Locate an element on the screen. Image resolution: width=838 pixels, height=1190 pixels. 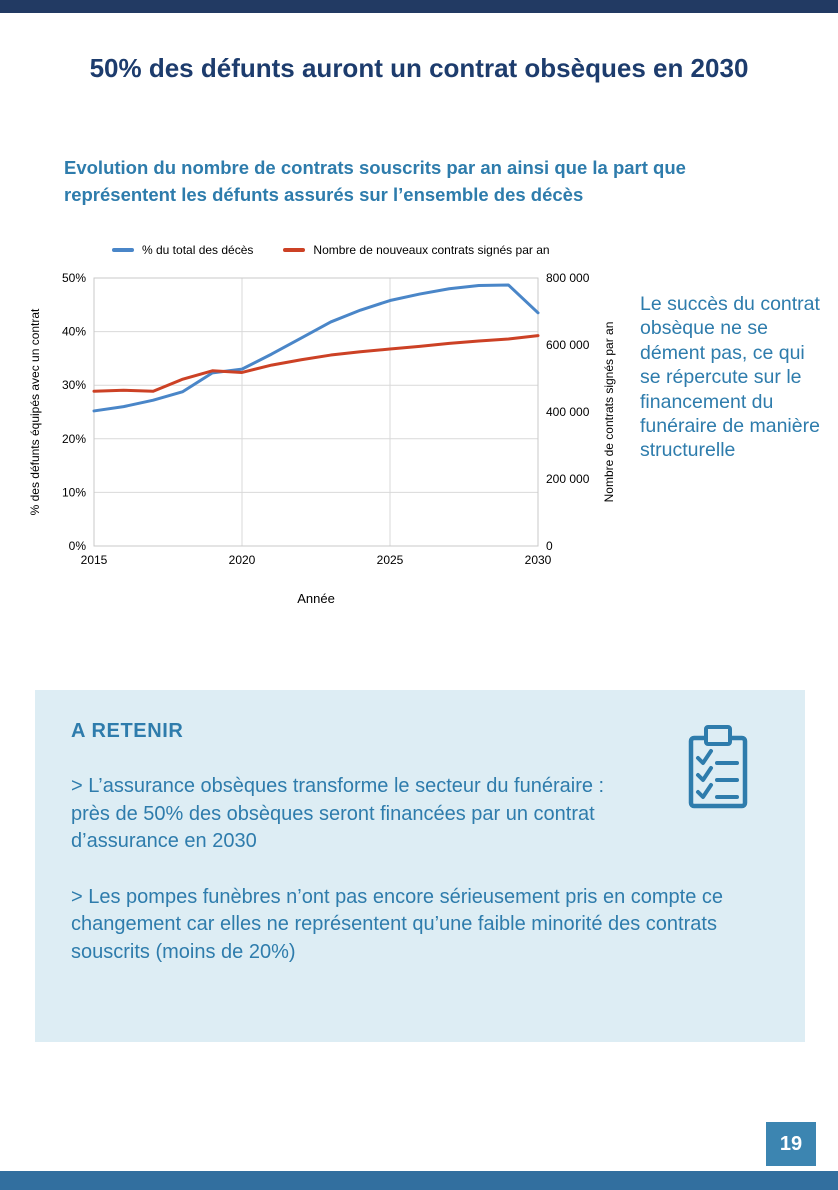
red-line-swatch is located at coordinates (294, 250).